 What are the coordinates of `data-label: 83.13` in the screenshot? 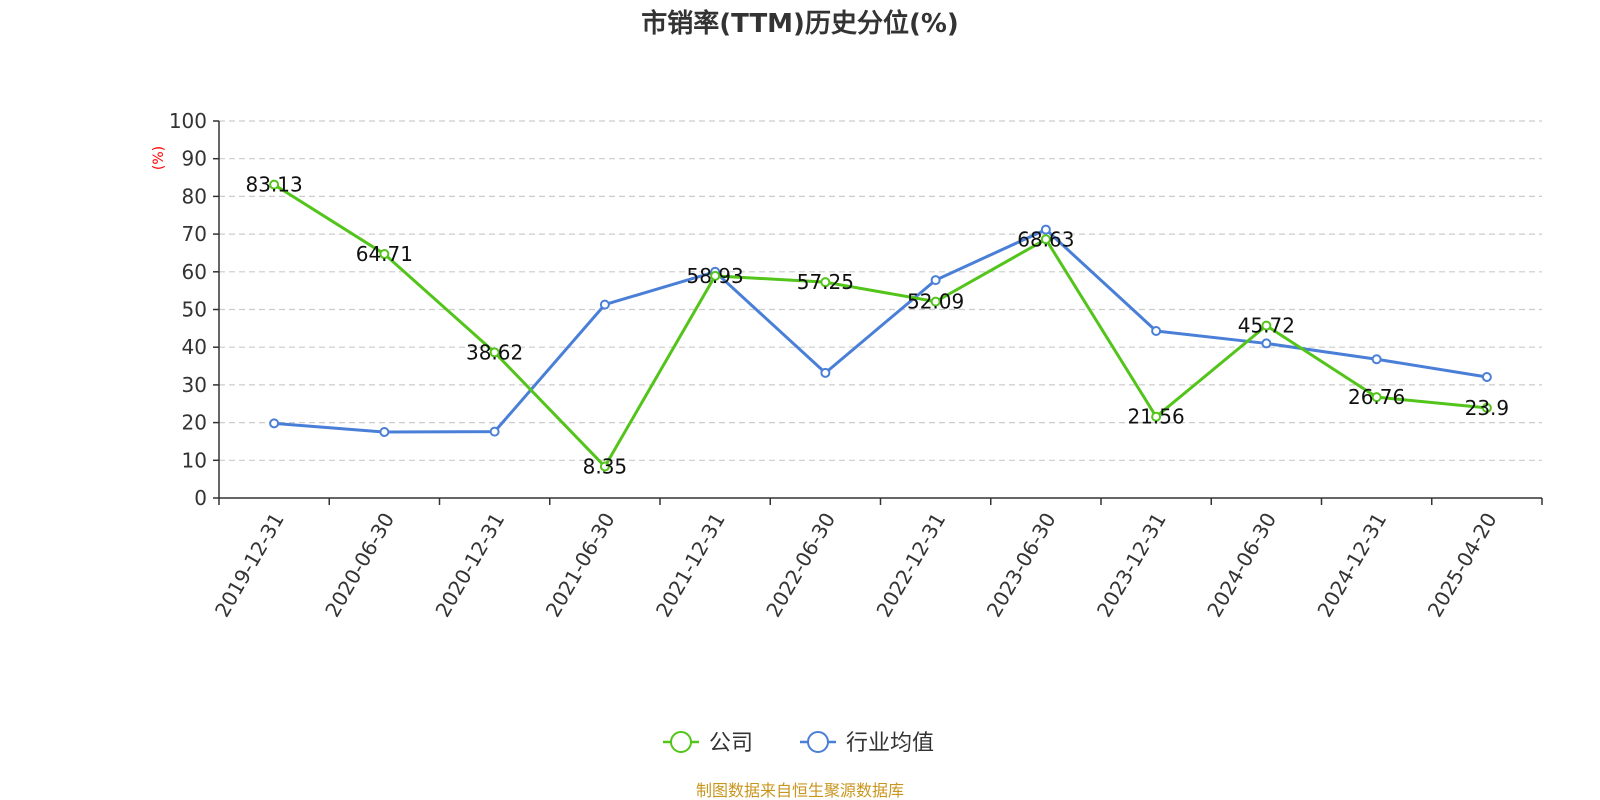 It's located at (273, 185).